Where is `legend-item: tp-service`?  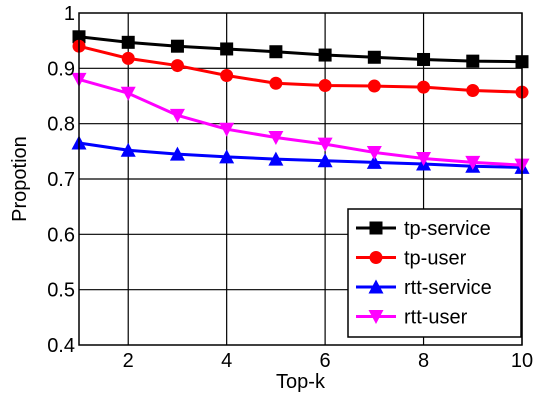 legend-item: tp-service is located at coordinates (423, 229).